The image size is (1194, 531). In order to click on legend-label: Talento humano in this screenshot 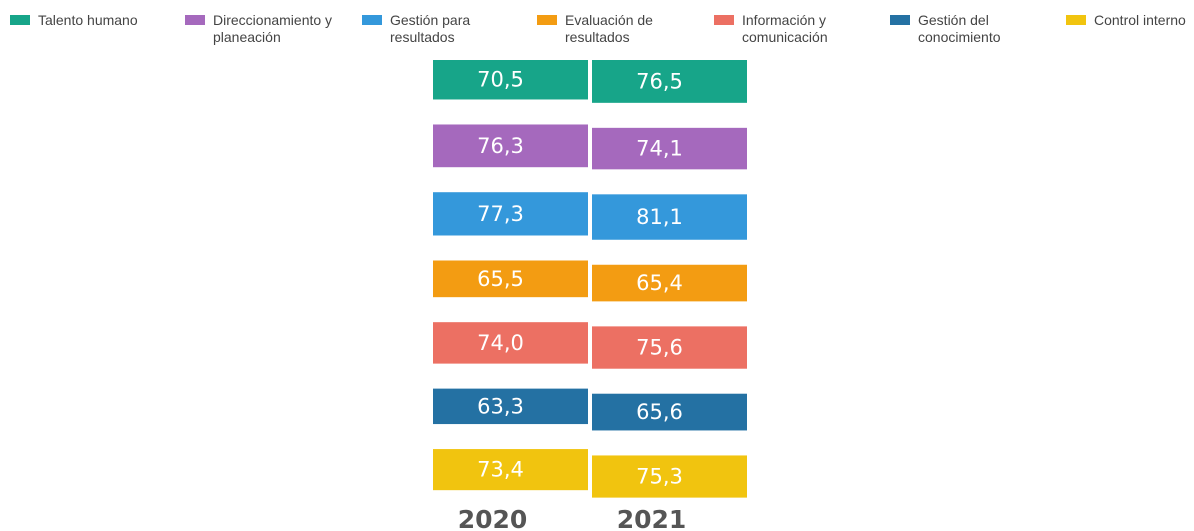, I will do `click(88, 20)`.